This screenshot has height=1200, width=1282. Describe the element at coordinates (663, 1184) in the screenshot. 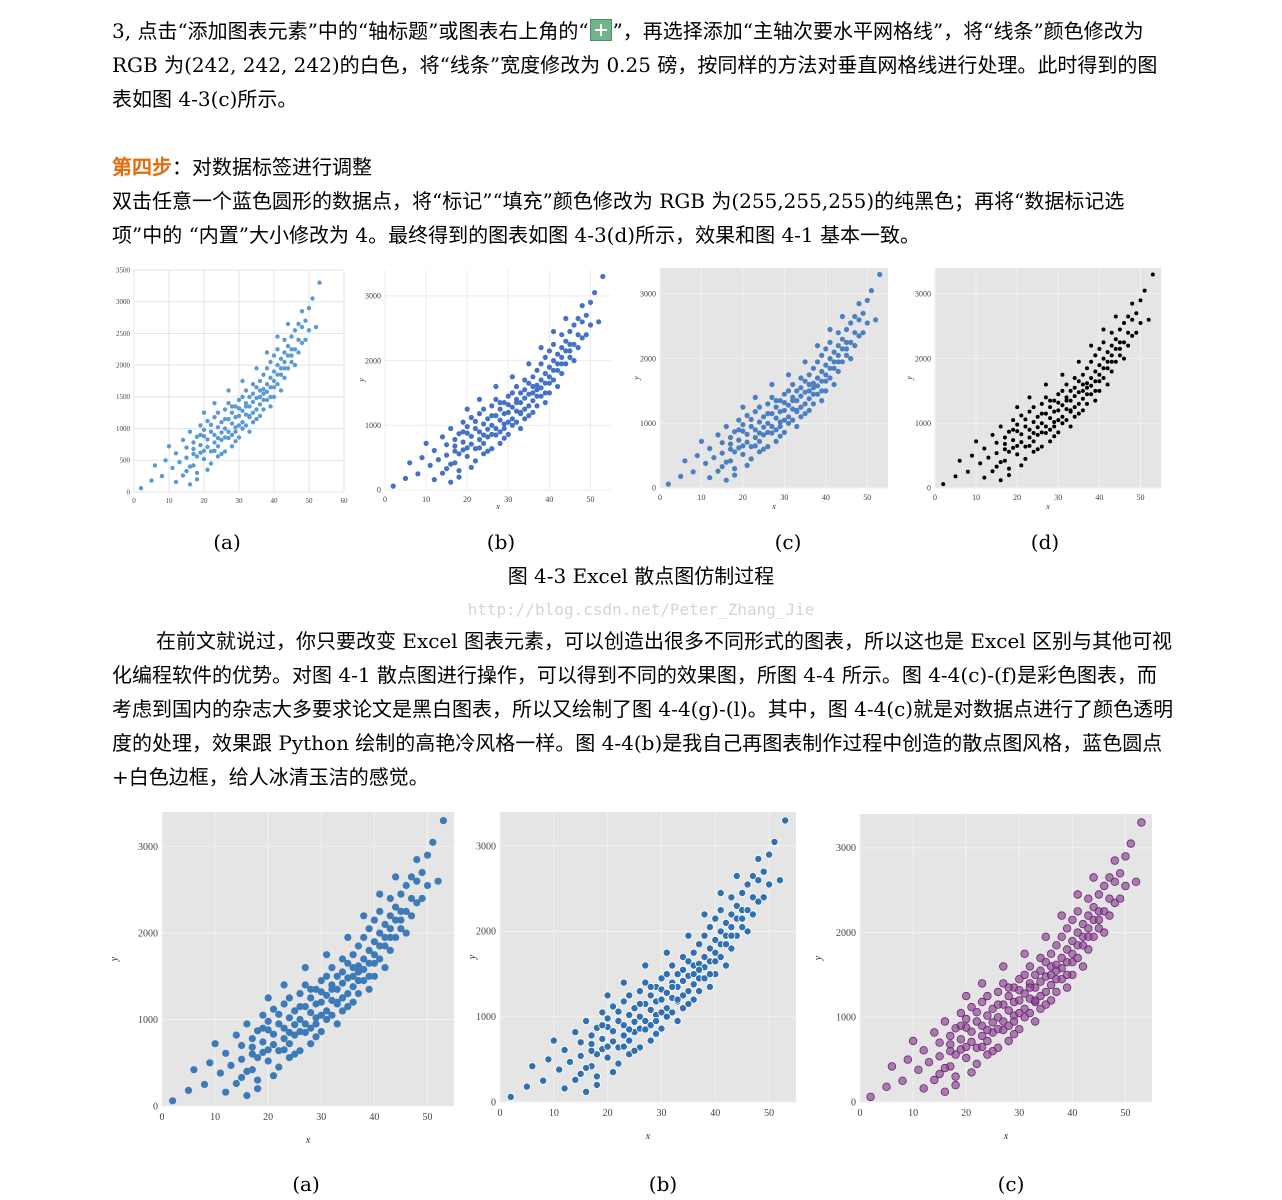

I see `panel-label-4b: (b)` at that location.